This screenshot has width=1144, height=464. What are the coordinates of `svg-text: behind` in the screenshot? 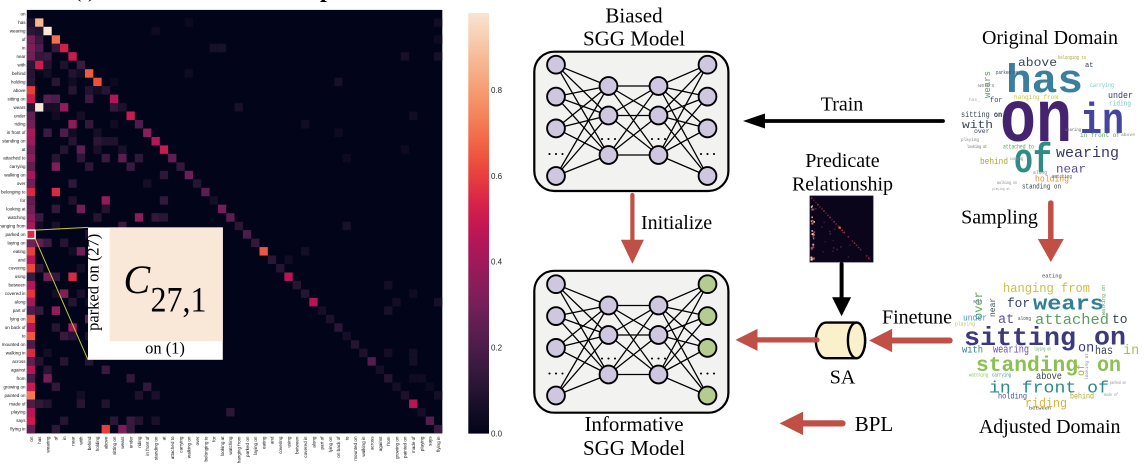 It's located at (994, 161).